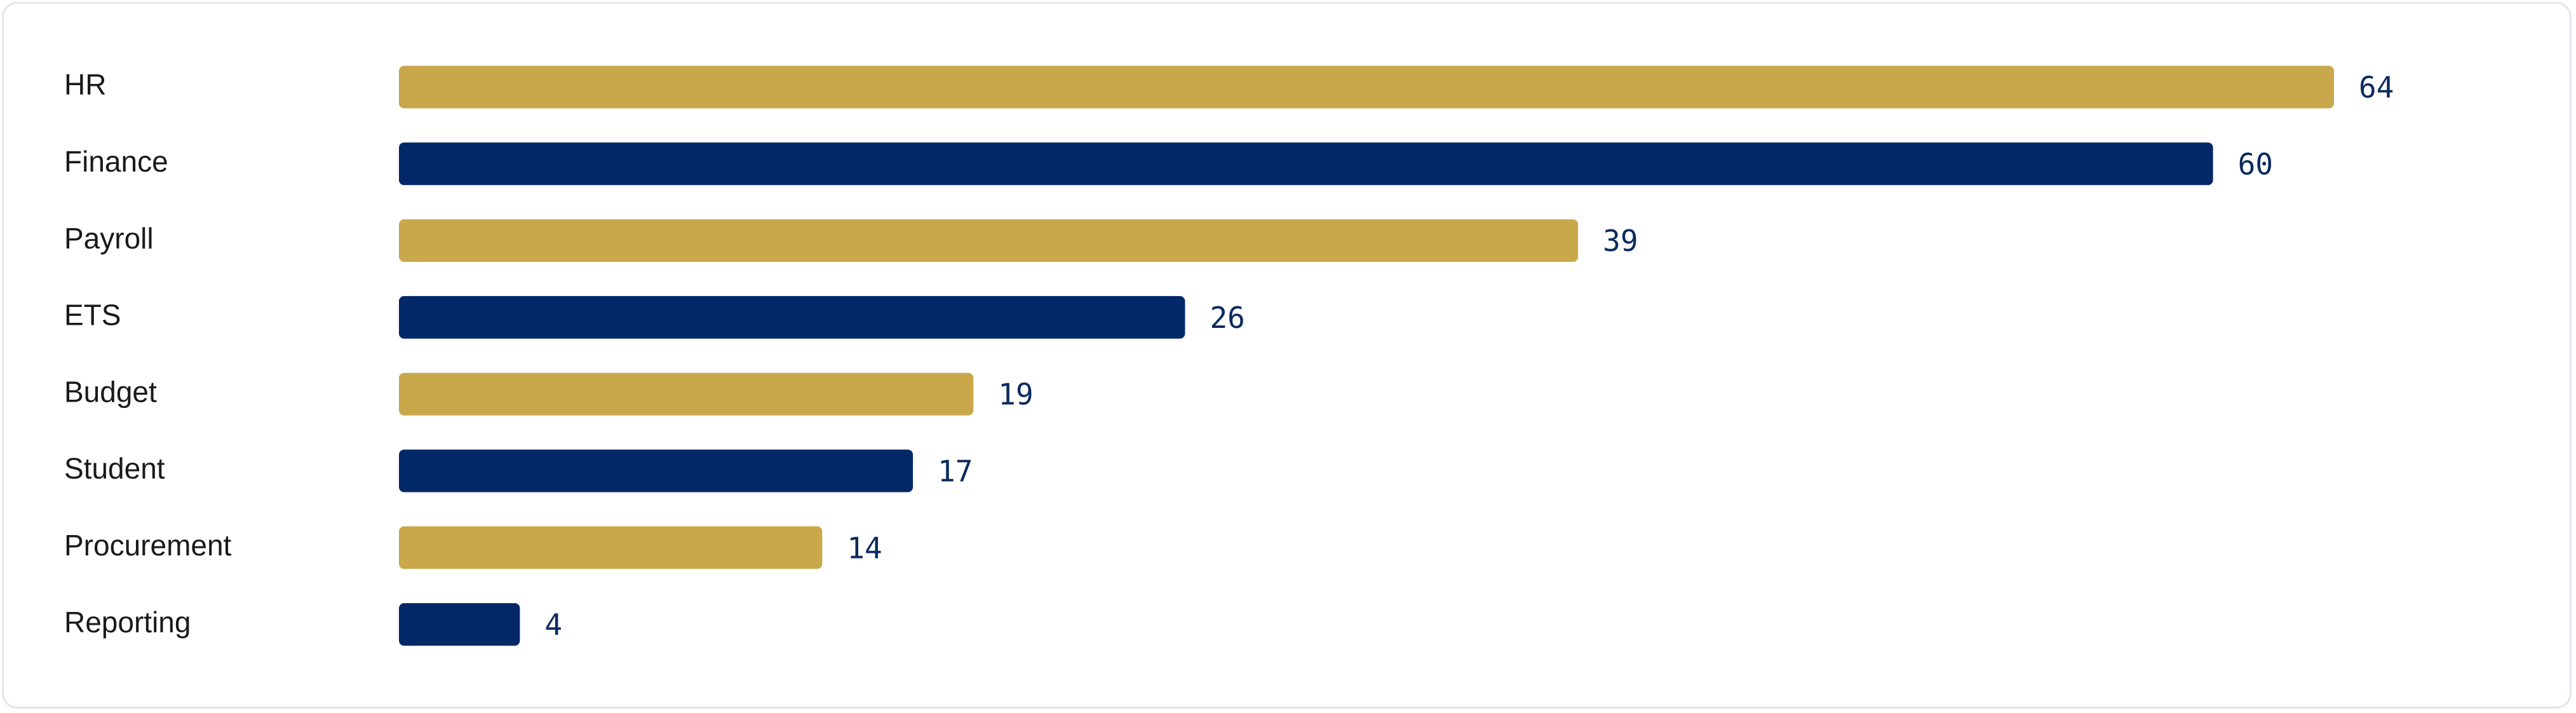 The width and height of the screenshot is (2576, 713). What do you see at coordinates (116, 161) in the screenshot?
I see `category-label: Finance` at bounding box center [116, 161].